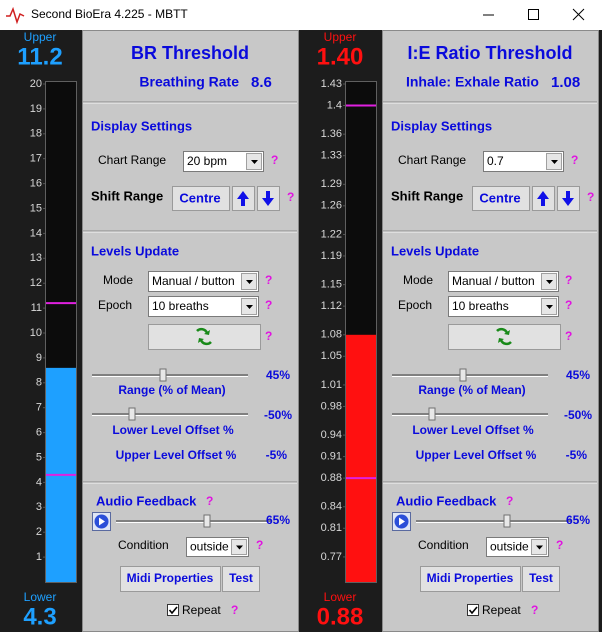 Image resolution: width=602 pixels, height=632 pixels. What do you see at coordinates (141, 125) in the screenshot?
I see `section-title: Display Settings` at bounding box center [141, 125].